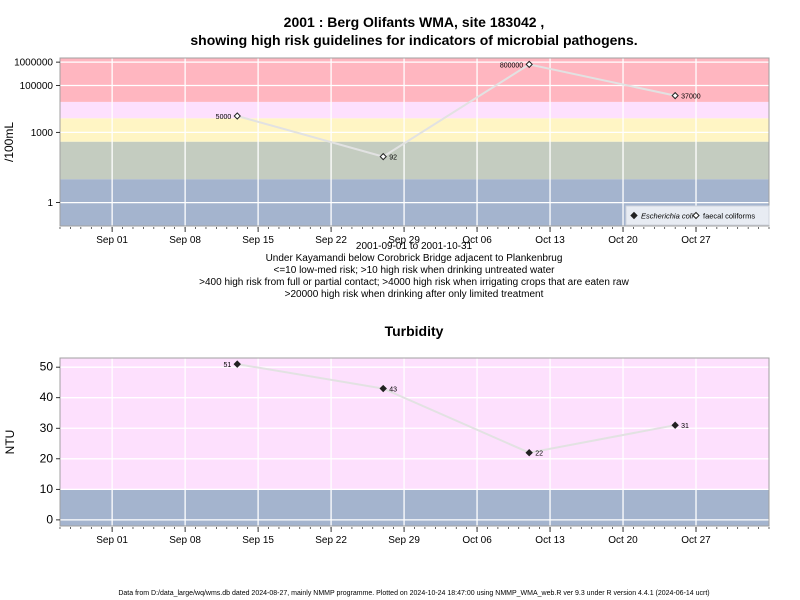 The width and height of the screenshot is (800, 600). I want to click on caption-date-range: 2001-09-01 to 2001-10-31, so click(414, 246).